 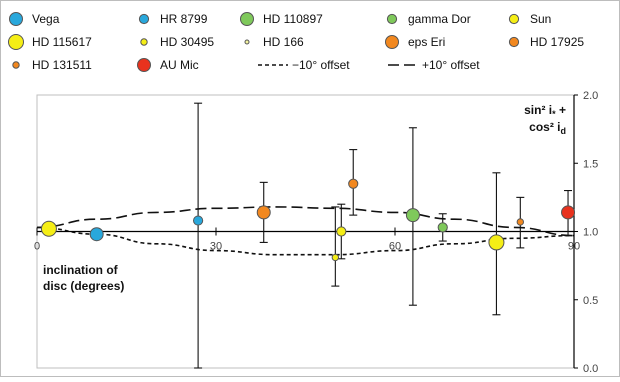 I want to click on legend-label: gamma Dor, so click(x=439, y=19).